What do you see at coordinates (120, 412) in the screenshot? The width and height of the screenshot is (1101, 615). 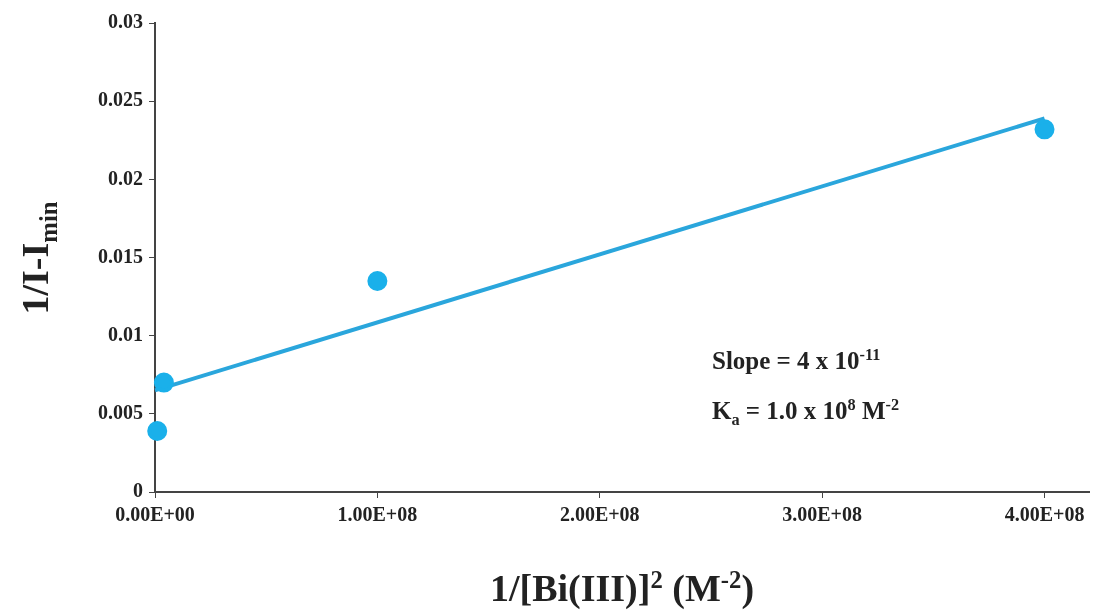 I see `y-tick-label: 0.005` at bounding box center [120, 412].